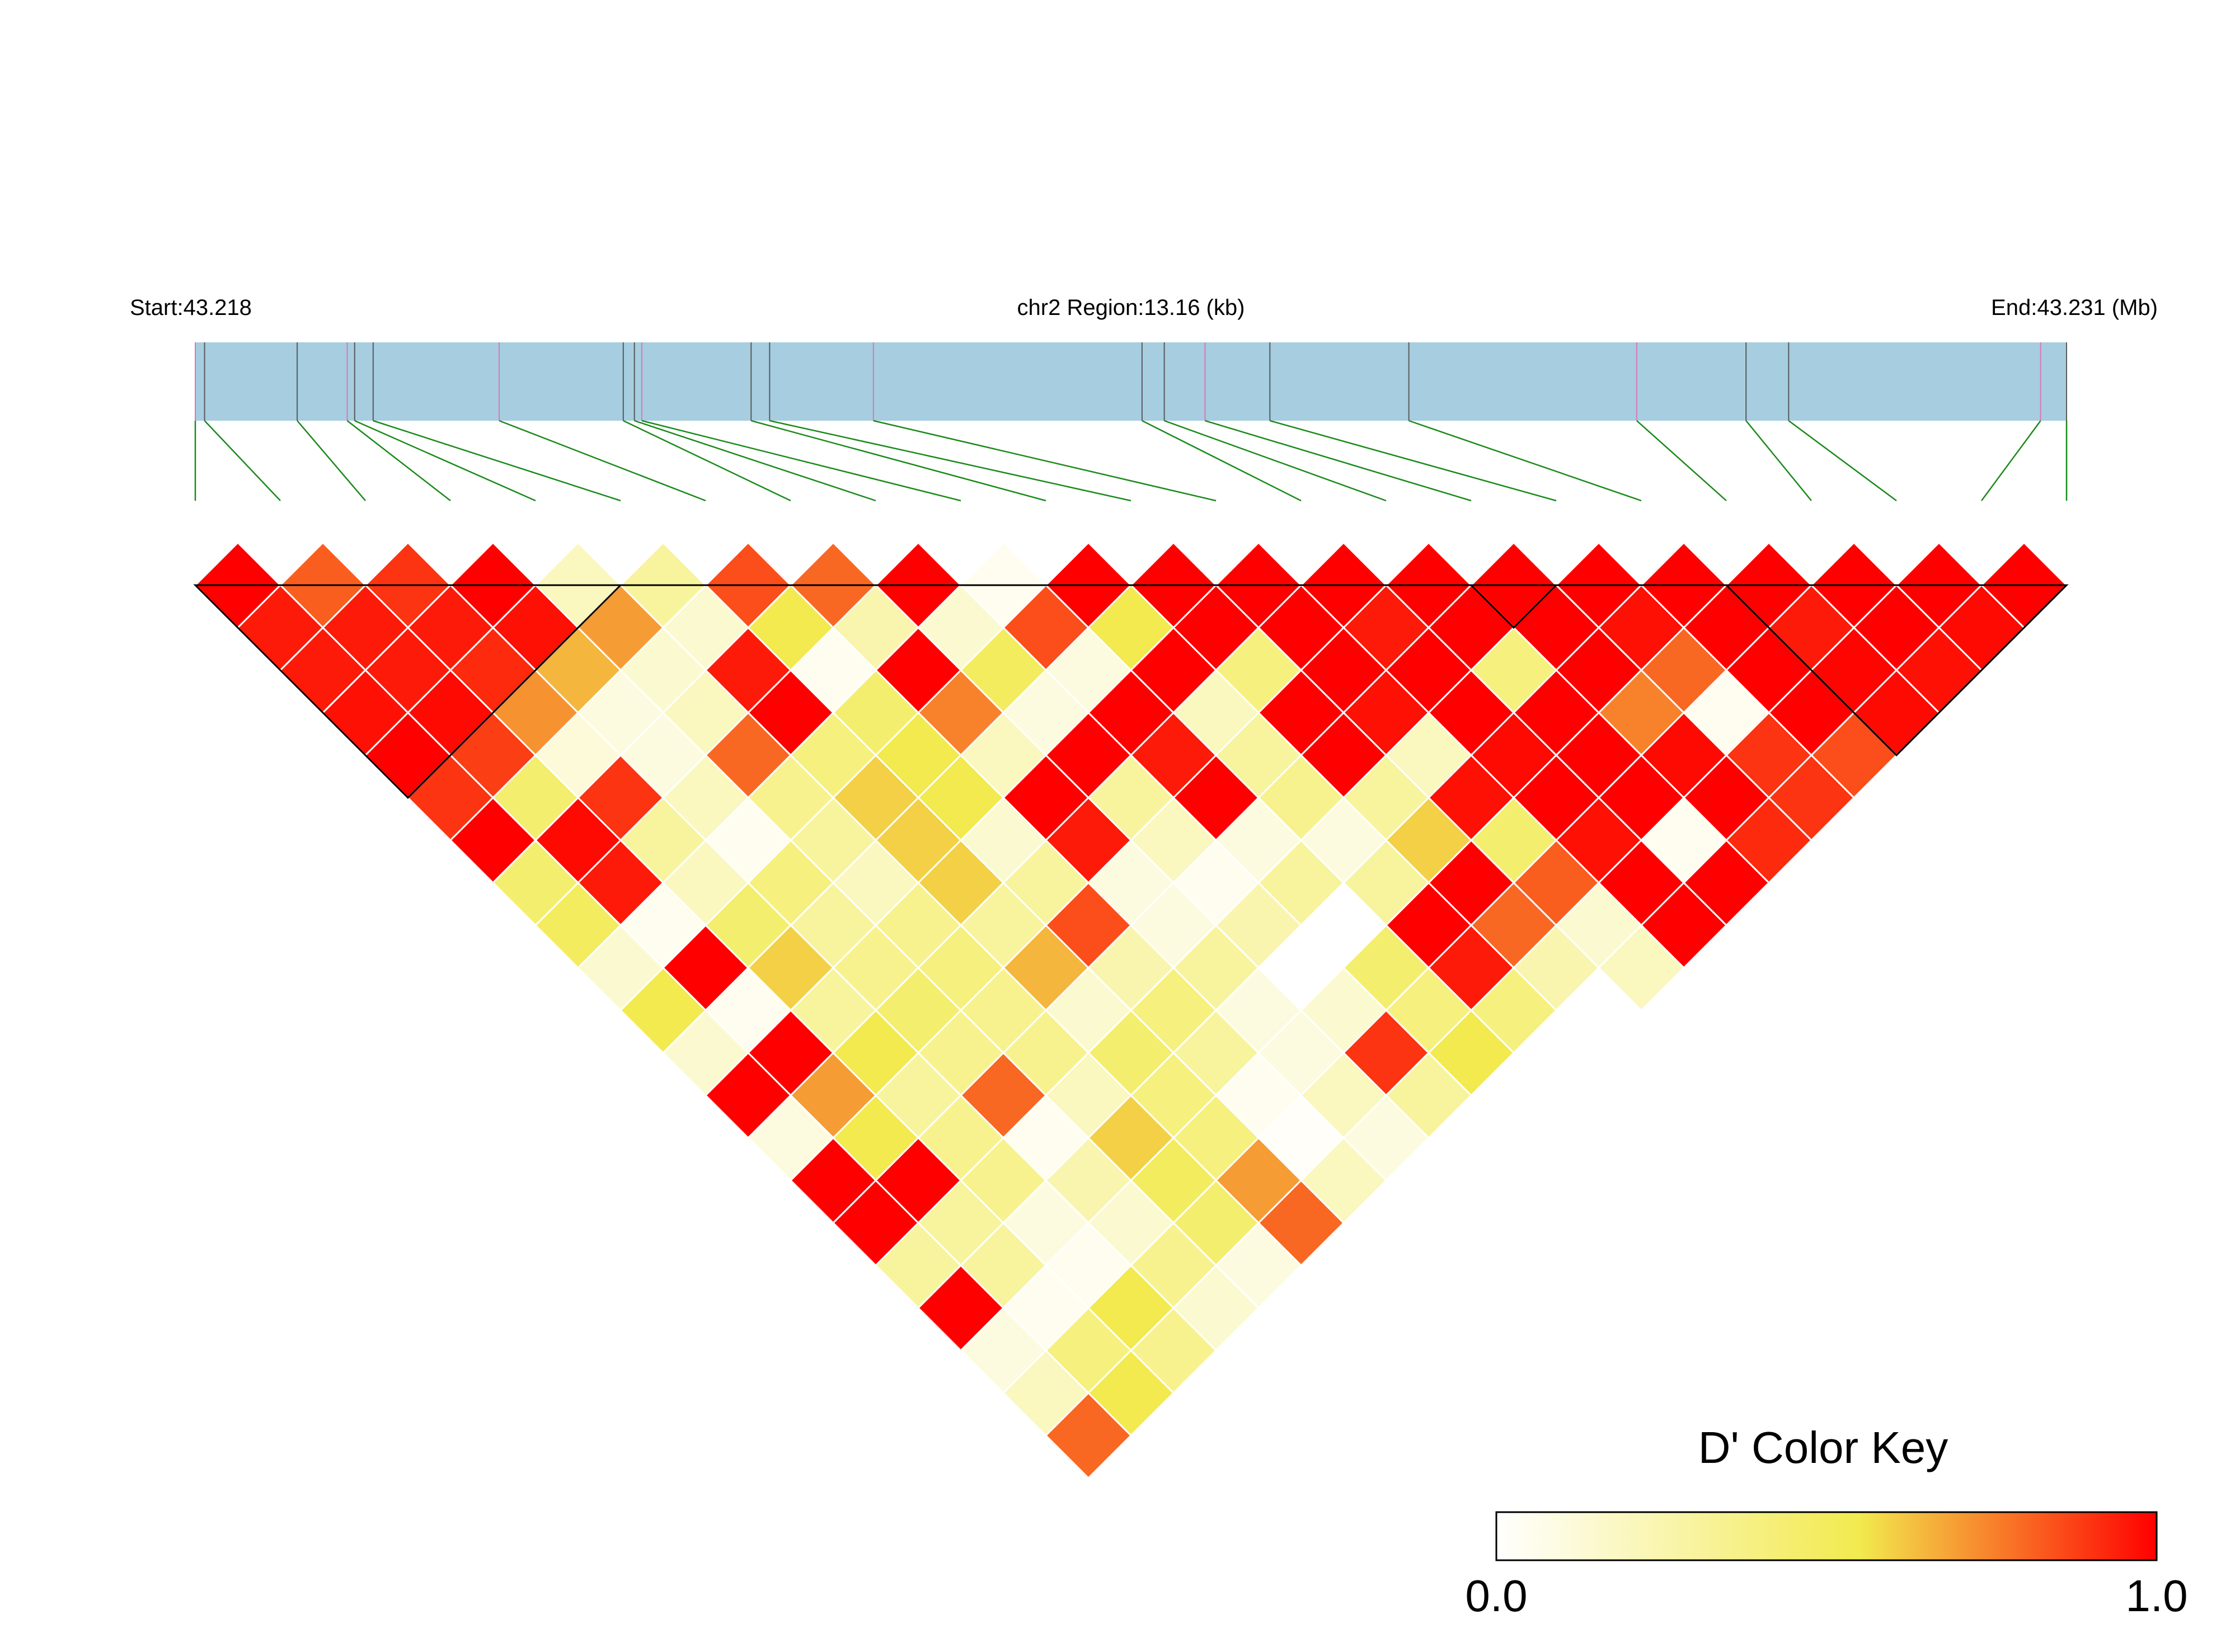  I want to click on color-key-max-label: 1.0, so click(2156, 1596).